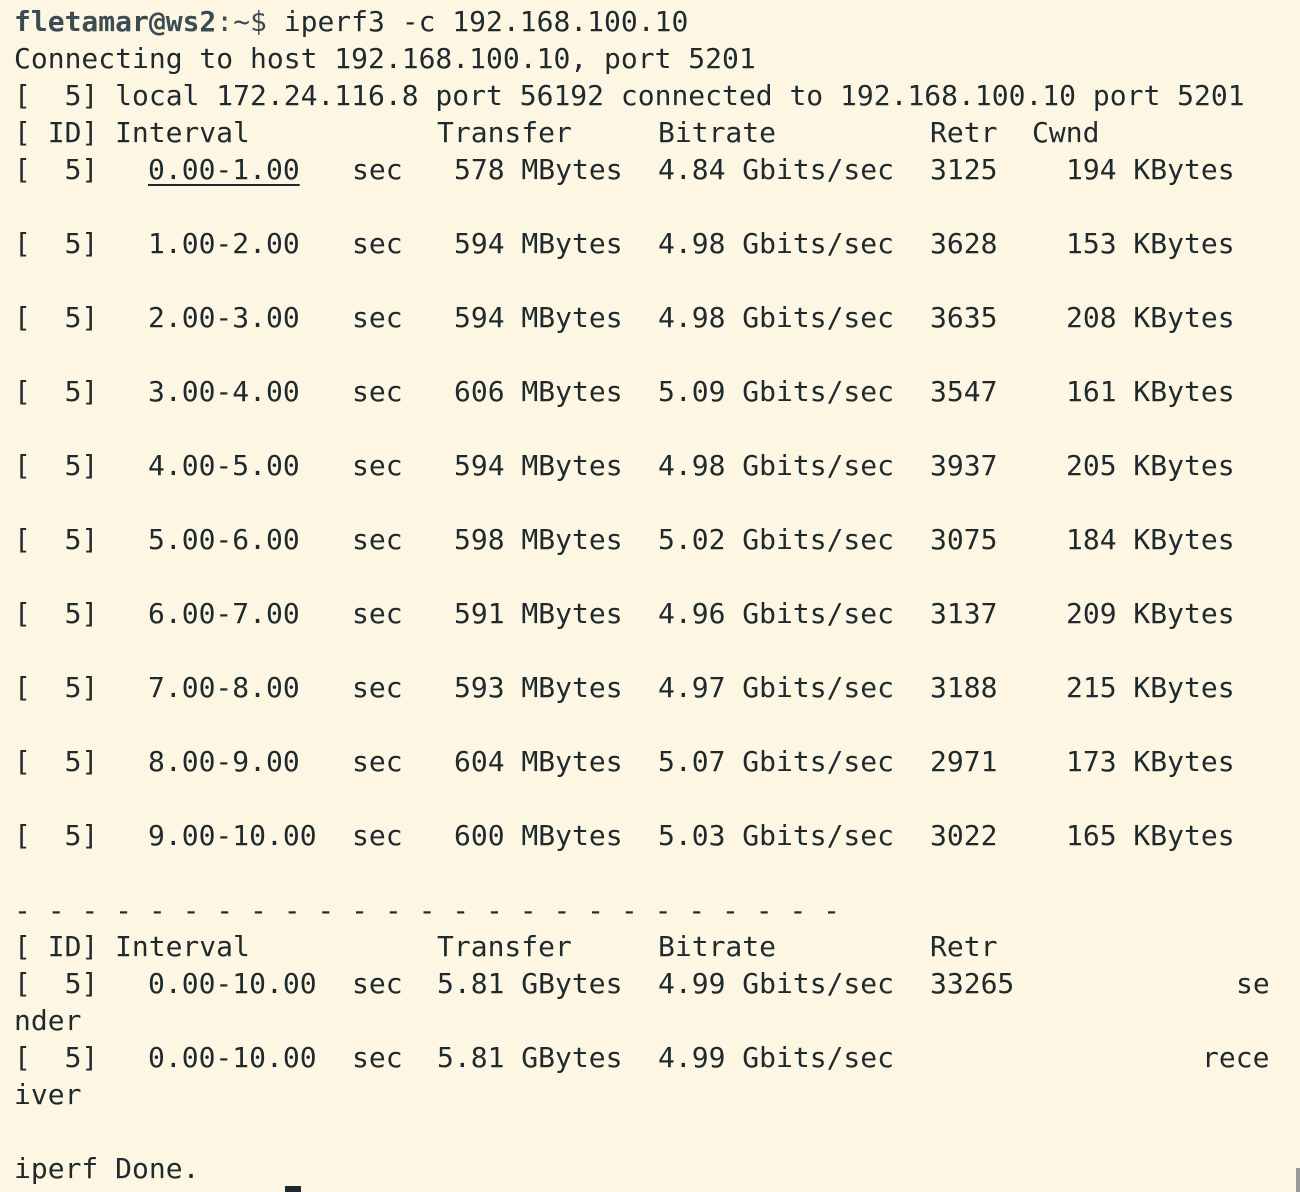 Image resolution: width=1300 pixels, height=1192 pixels. Describe the element at coordinates (776, 391) in the screenshot. I see `row-bitrate: 5.09 Gbits/sec` at that location.